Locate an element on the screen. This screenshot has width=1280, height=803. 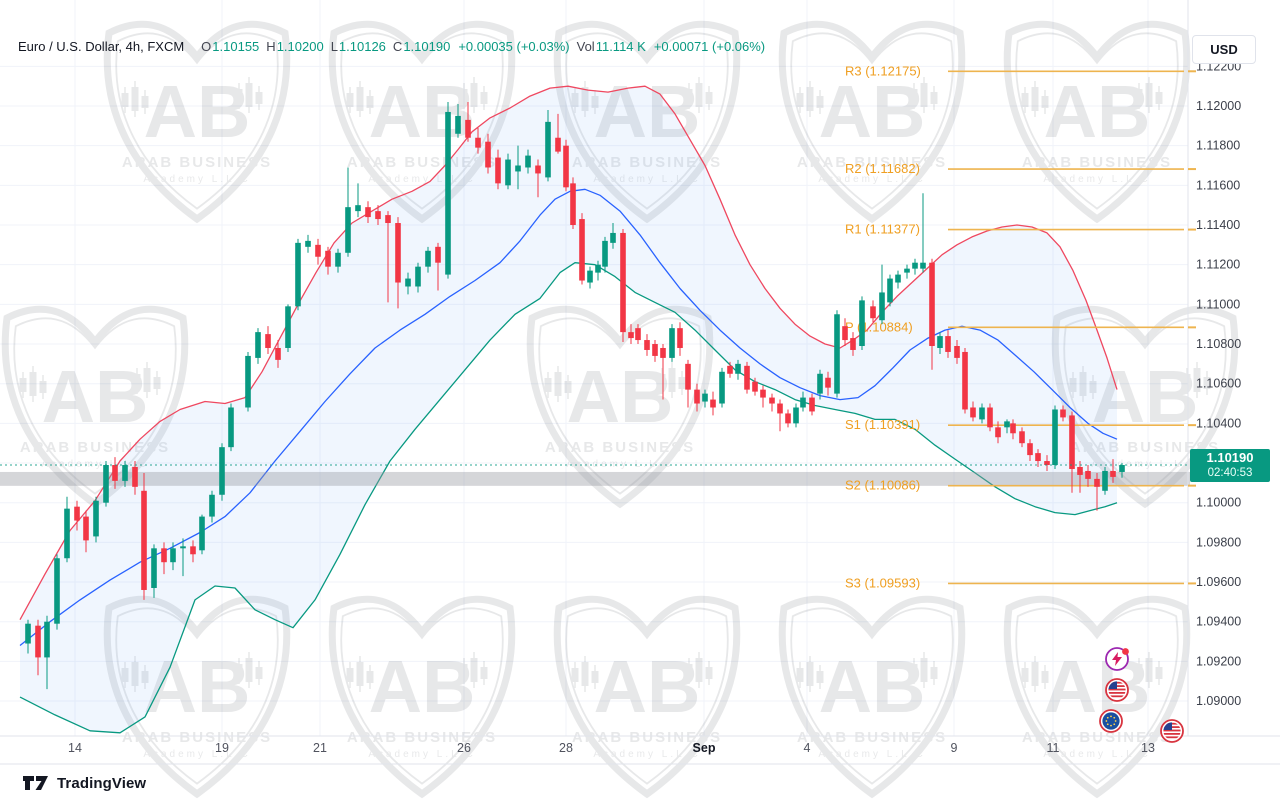
time-axis-label: 28 is located at coordinates (566, 748).